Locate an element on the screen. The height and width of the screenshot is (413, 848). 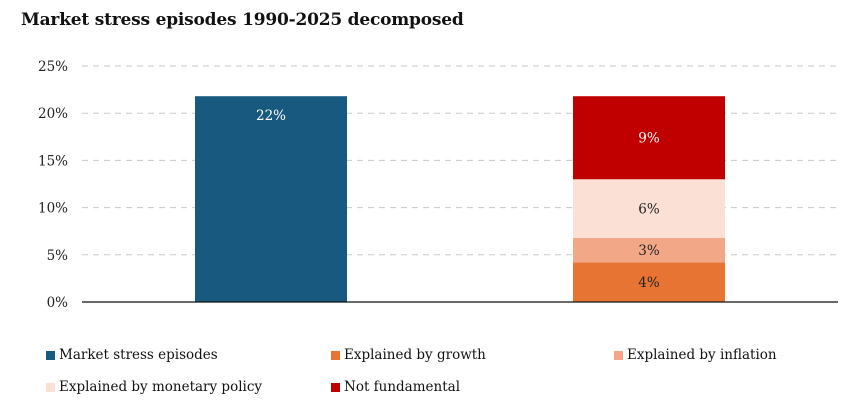
legend-label-growth: Explained by growth is located at coordinates (415, 355).